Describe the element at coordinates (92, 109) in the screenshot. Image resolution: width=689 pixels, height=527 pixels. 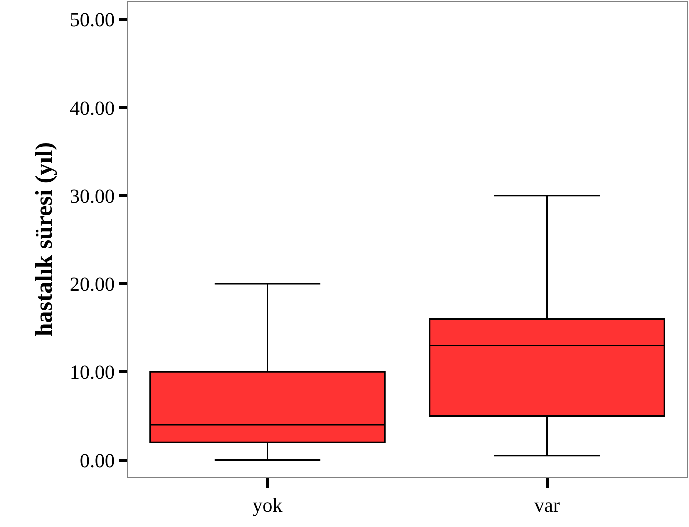
I see `y-tick-label: 40.00` at that location.